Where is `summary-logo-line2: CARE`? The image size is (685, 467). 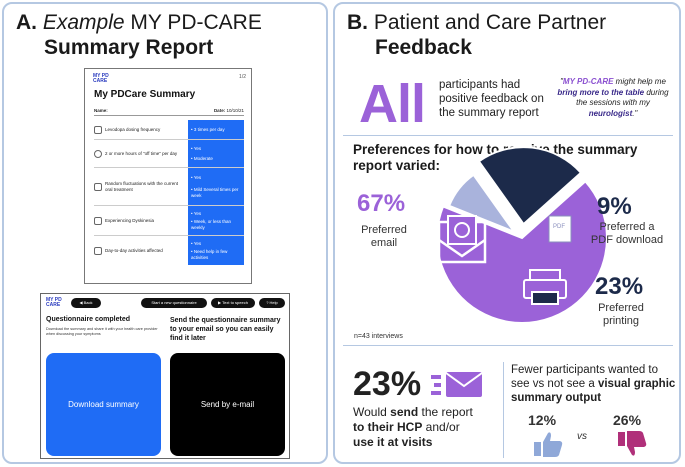
summary-logo-line2: CARE is located at coordinates (100, 81).